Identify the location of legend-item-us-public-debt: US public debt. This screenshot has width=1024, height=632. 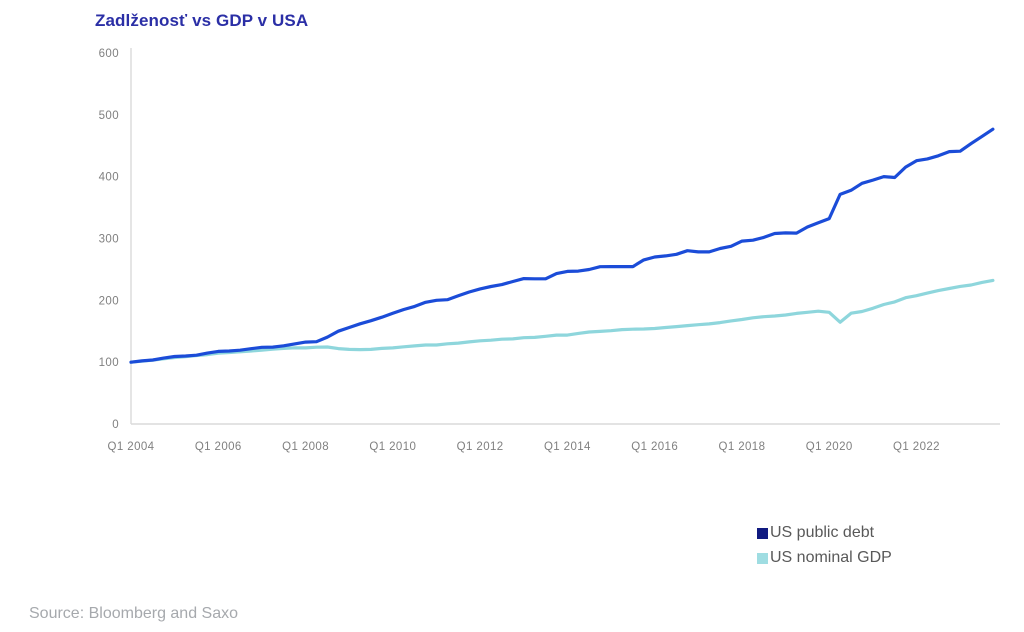
(824, 536).